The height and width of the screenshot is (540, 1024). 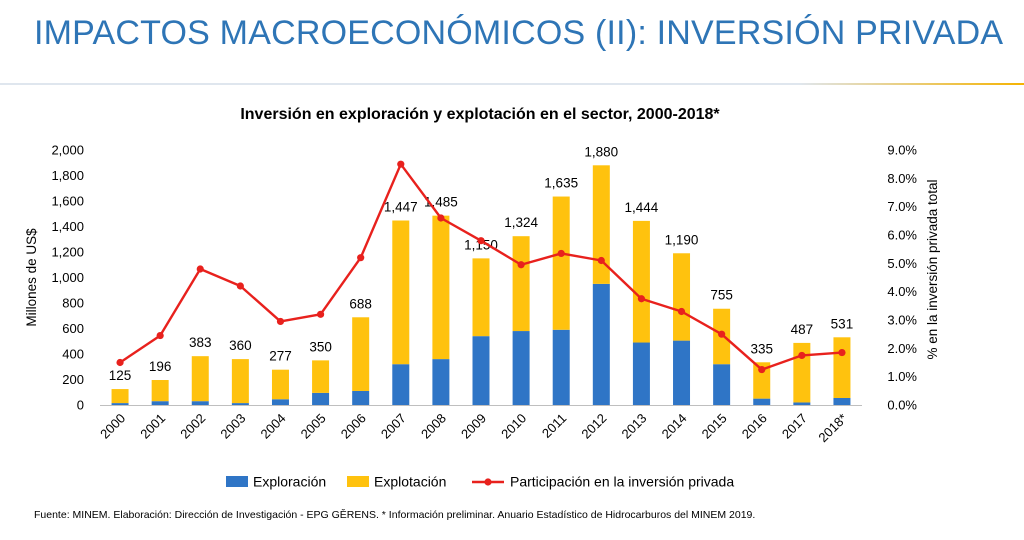 What do you see at coordinates (902, 320) in the screenshot?
I see `y2-tick-label: 3.0%` at bounding box center [902, 320].